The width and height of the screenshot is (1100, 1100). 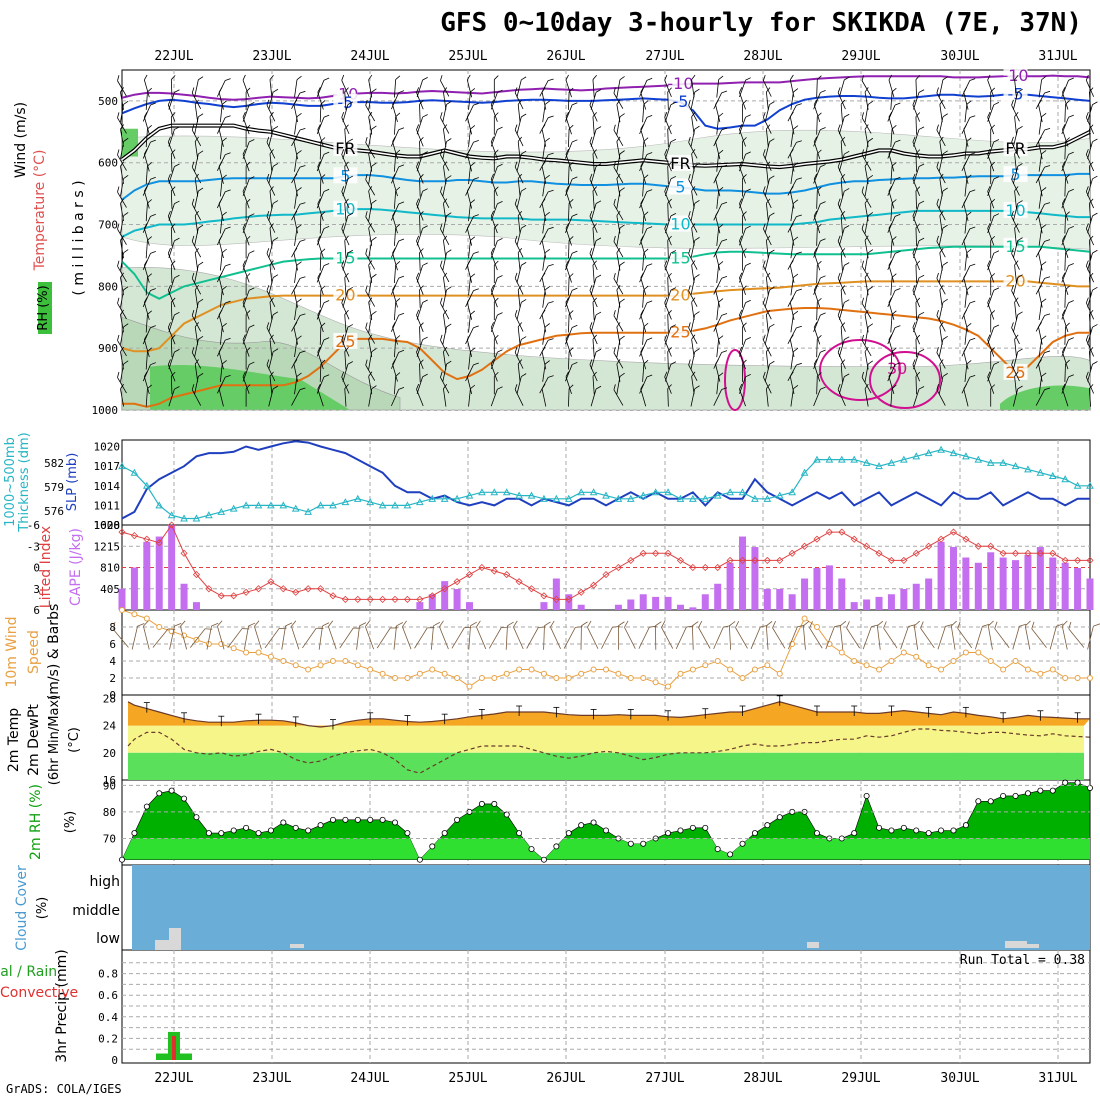 What do you see at coordinates (1065, 586) in the screenshot?
I see `cape-bar` at bounding box center [1065, 586].